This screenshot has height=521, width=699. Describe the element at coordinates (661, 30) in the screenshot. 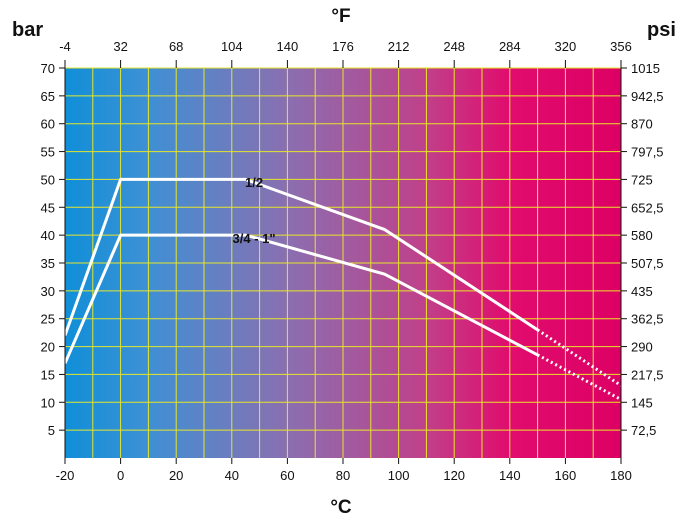

I see `y-axis-right-unit: psi` at that location.